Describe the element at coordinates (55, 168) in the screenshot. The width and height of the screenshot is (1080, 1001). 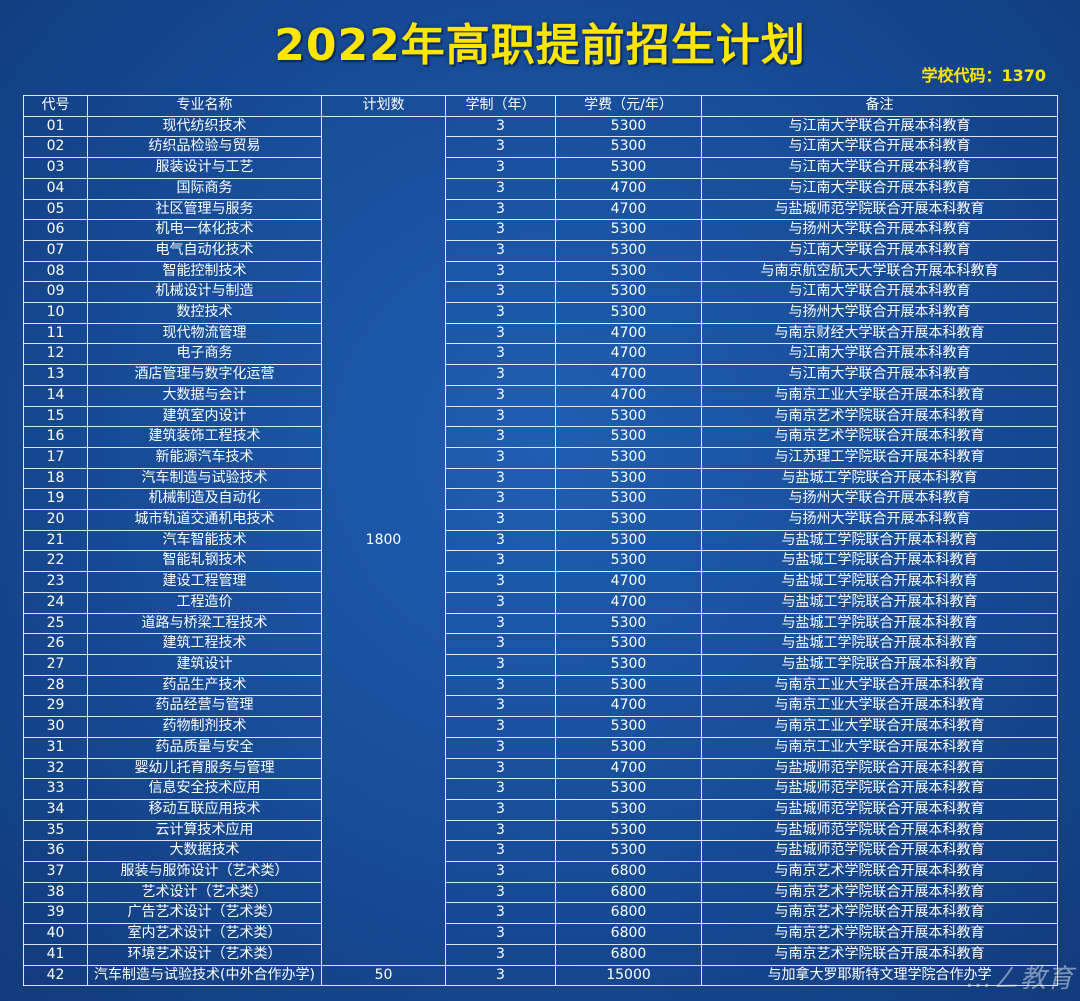
I see `code-cell: 03` at that location.